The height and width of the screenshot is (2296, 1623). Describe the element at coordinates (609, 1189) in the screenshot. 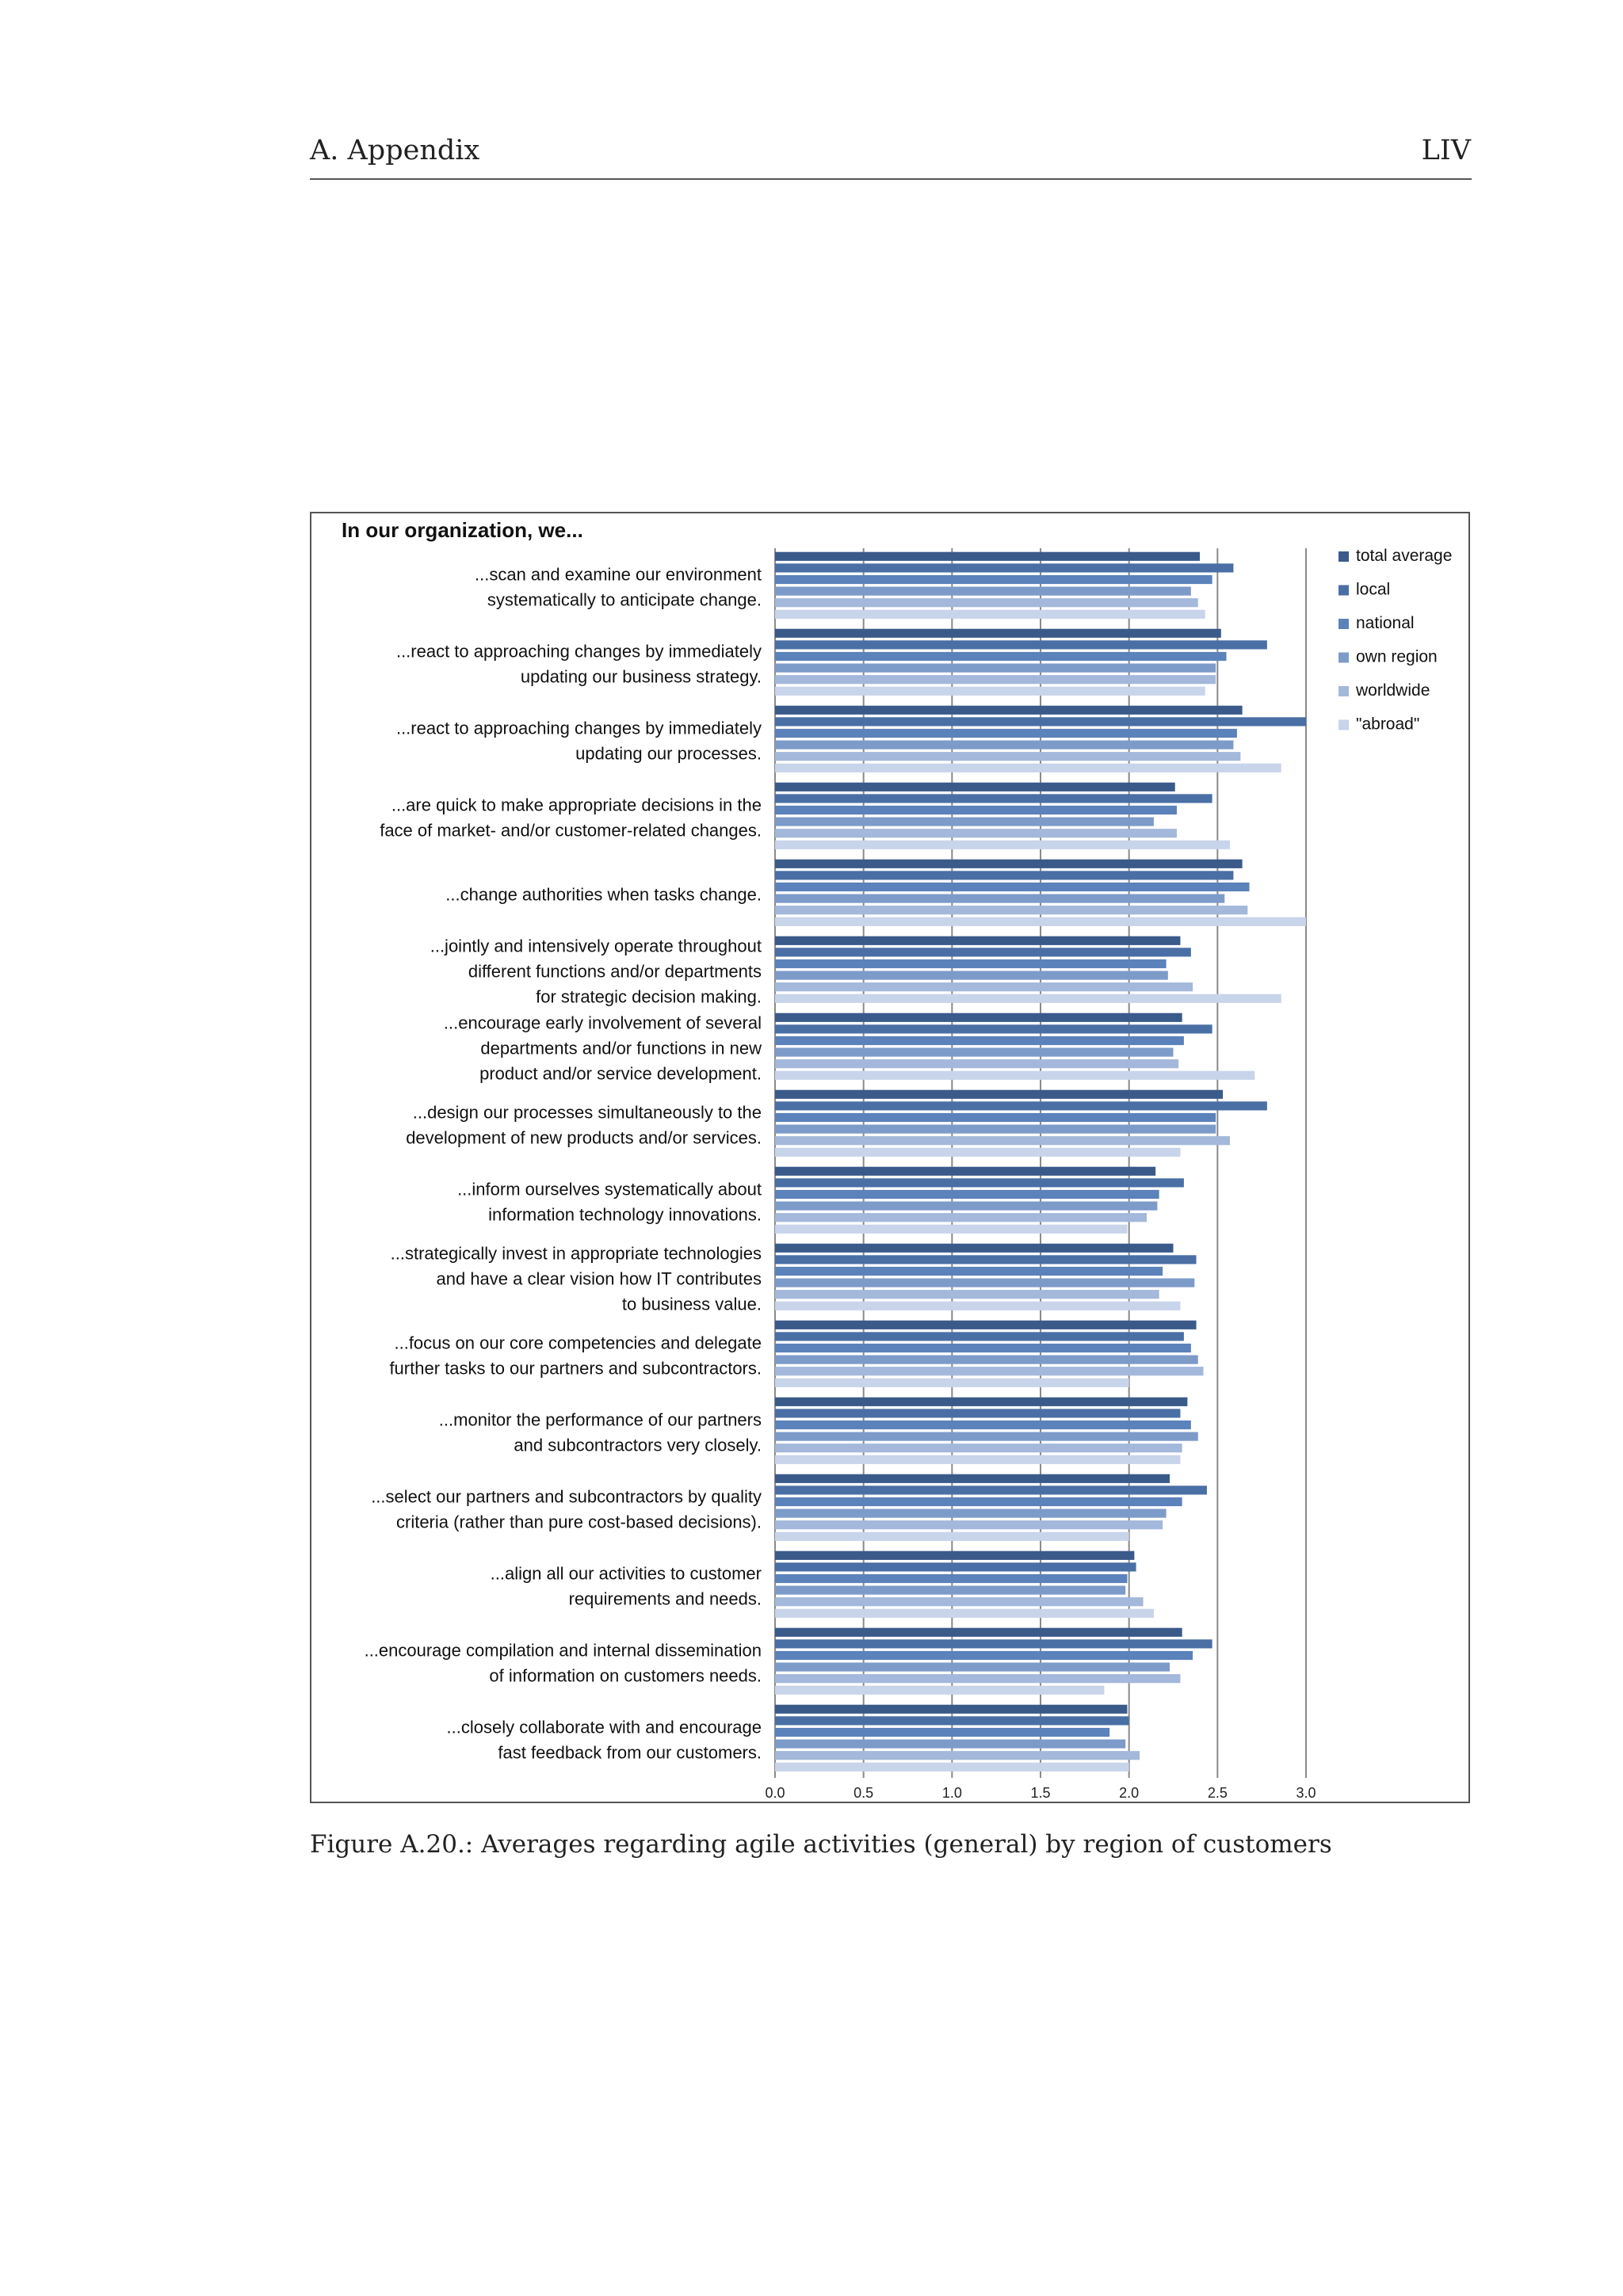

I see `category-label: ...inform ourselves systematically about` at that location.